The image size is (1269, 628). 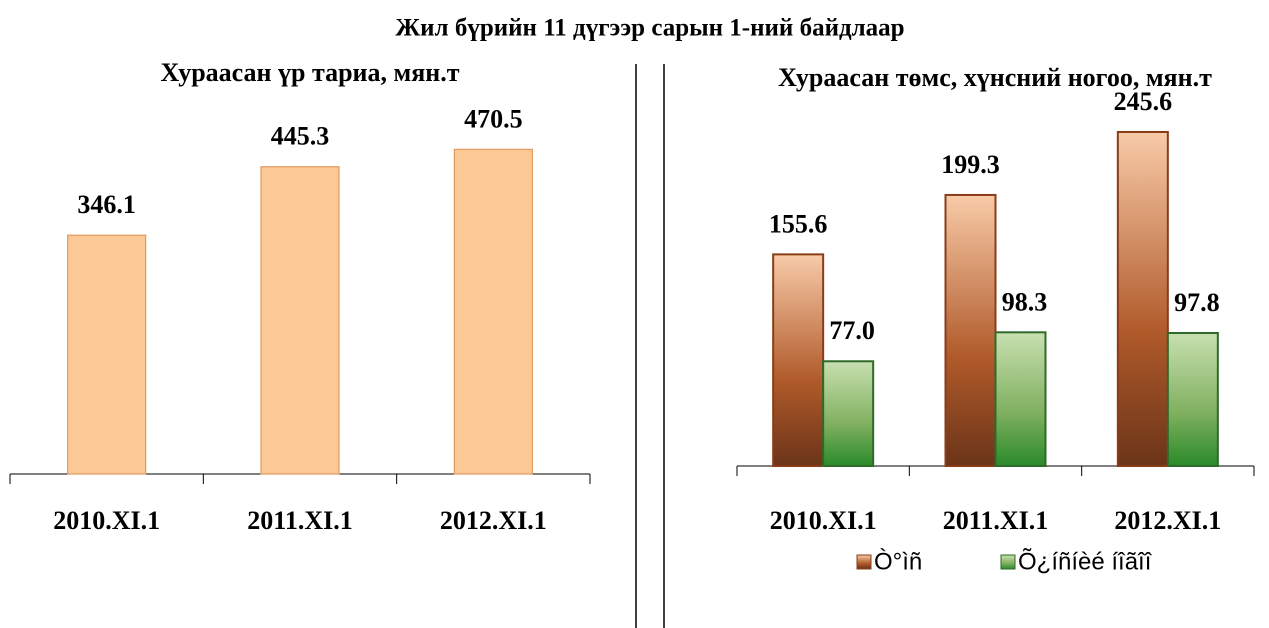 What do you see at coordinates (852, 330) in the screenshot?
I see `data-label: 77.0` at bounding box center [852, 330].